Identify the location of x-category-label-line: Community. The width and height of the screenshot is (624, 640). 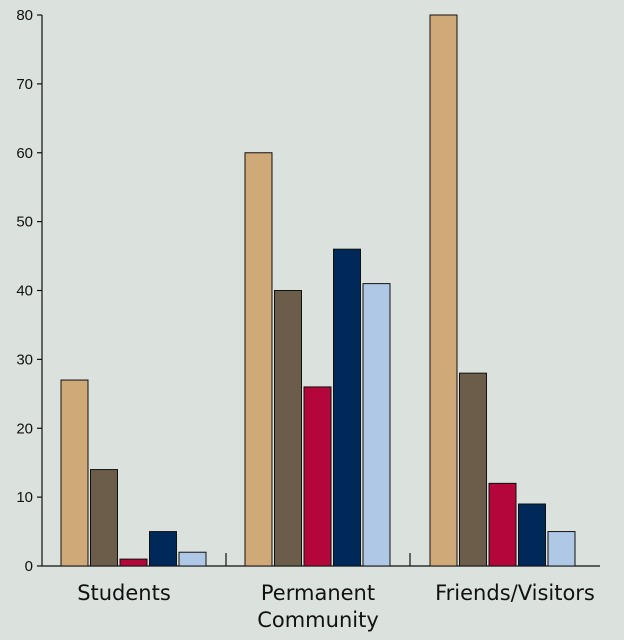
(318, 620).